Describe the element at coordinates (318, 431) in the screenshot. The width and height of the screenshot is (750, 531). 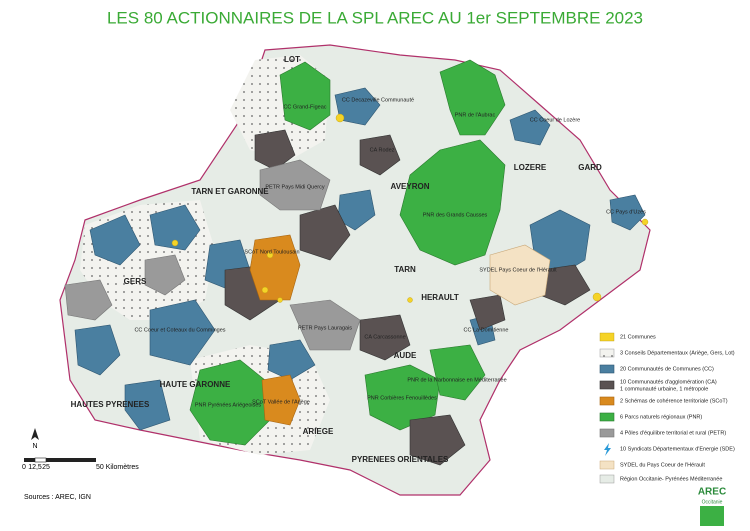
I see `department-label: ARIEGE` at that location.